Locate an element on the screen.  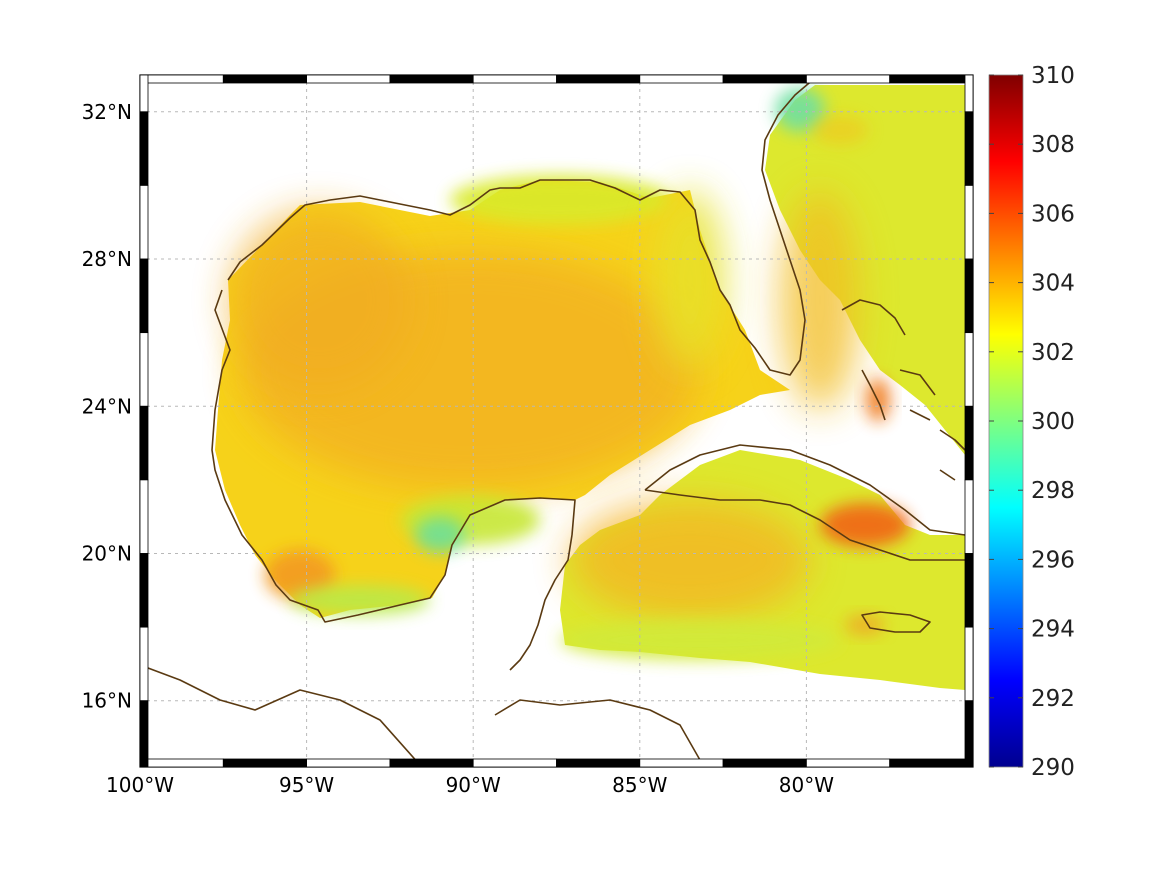
northern-shelf-cool is located at coordinates (560, 200).